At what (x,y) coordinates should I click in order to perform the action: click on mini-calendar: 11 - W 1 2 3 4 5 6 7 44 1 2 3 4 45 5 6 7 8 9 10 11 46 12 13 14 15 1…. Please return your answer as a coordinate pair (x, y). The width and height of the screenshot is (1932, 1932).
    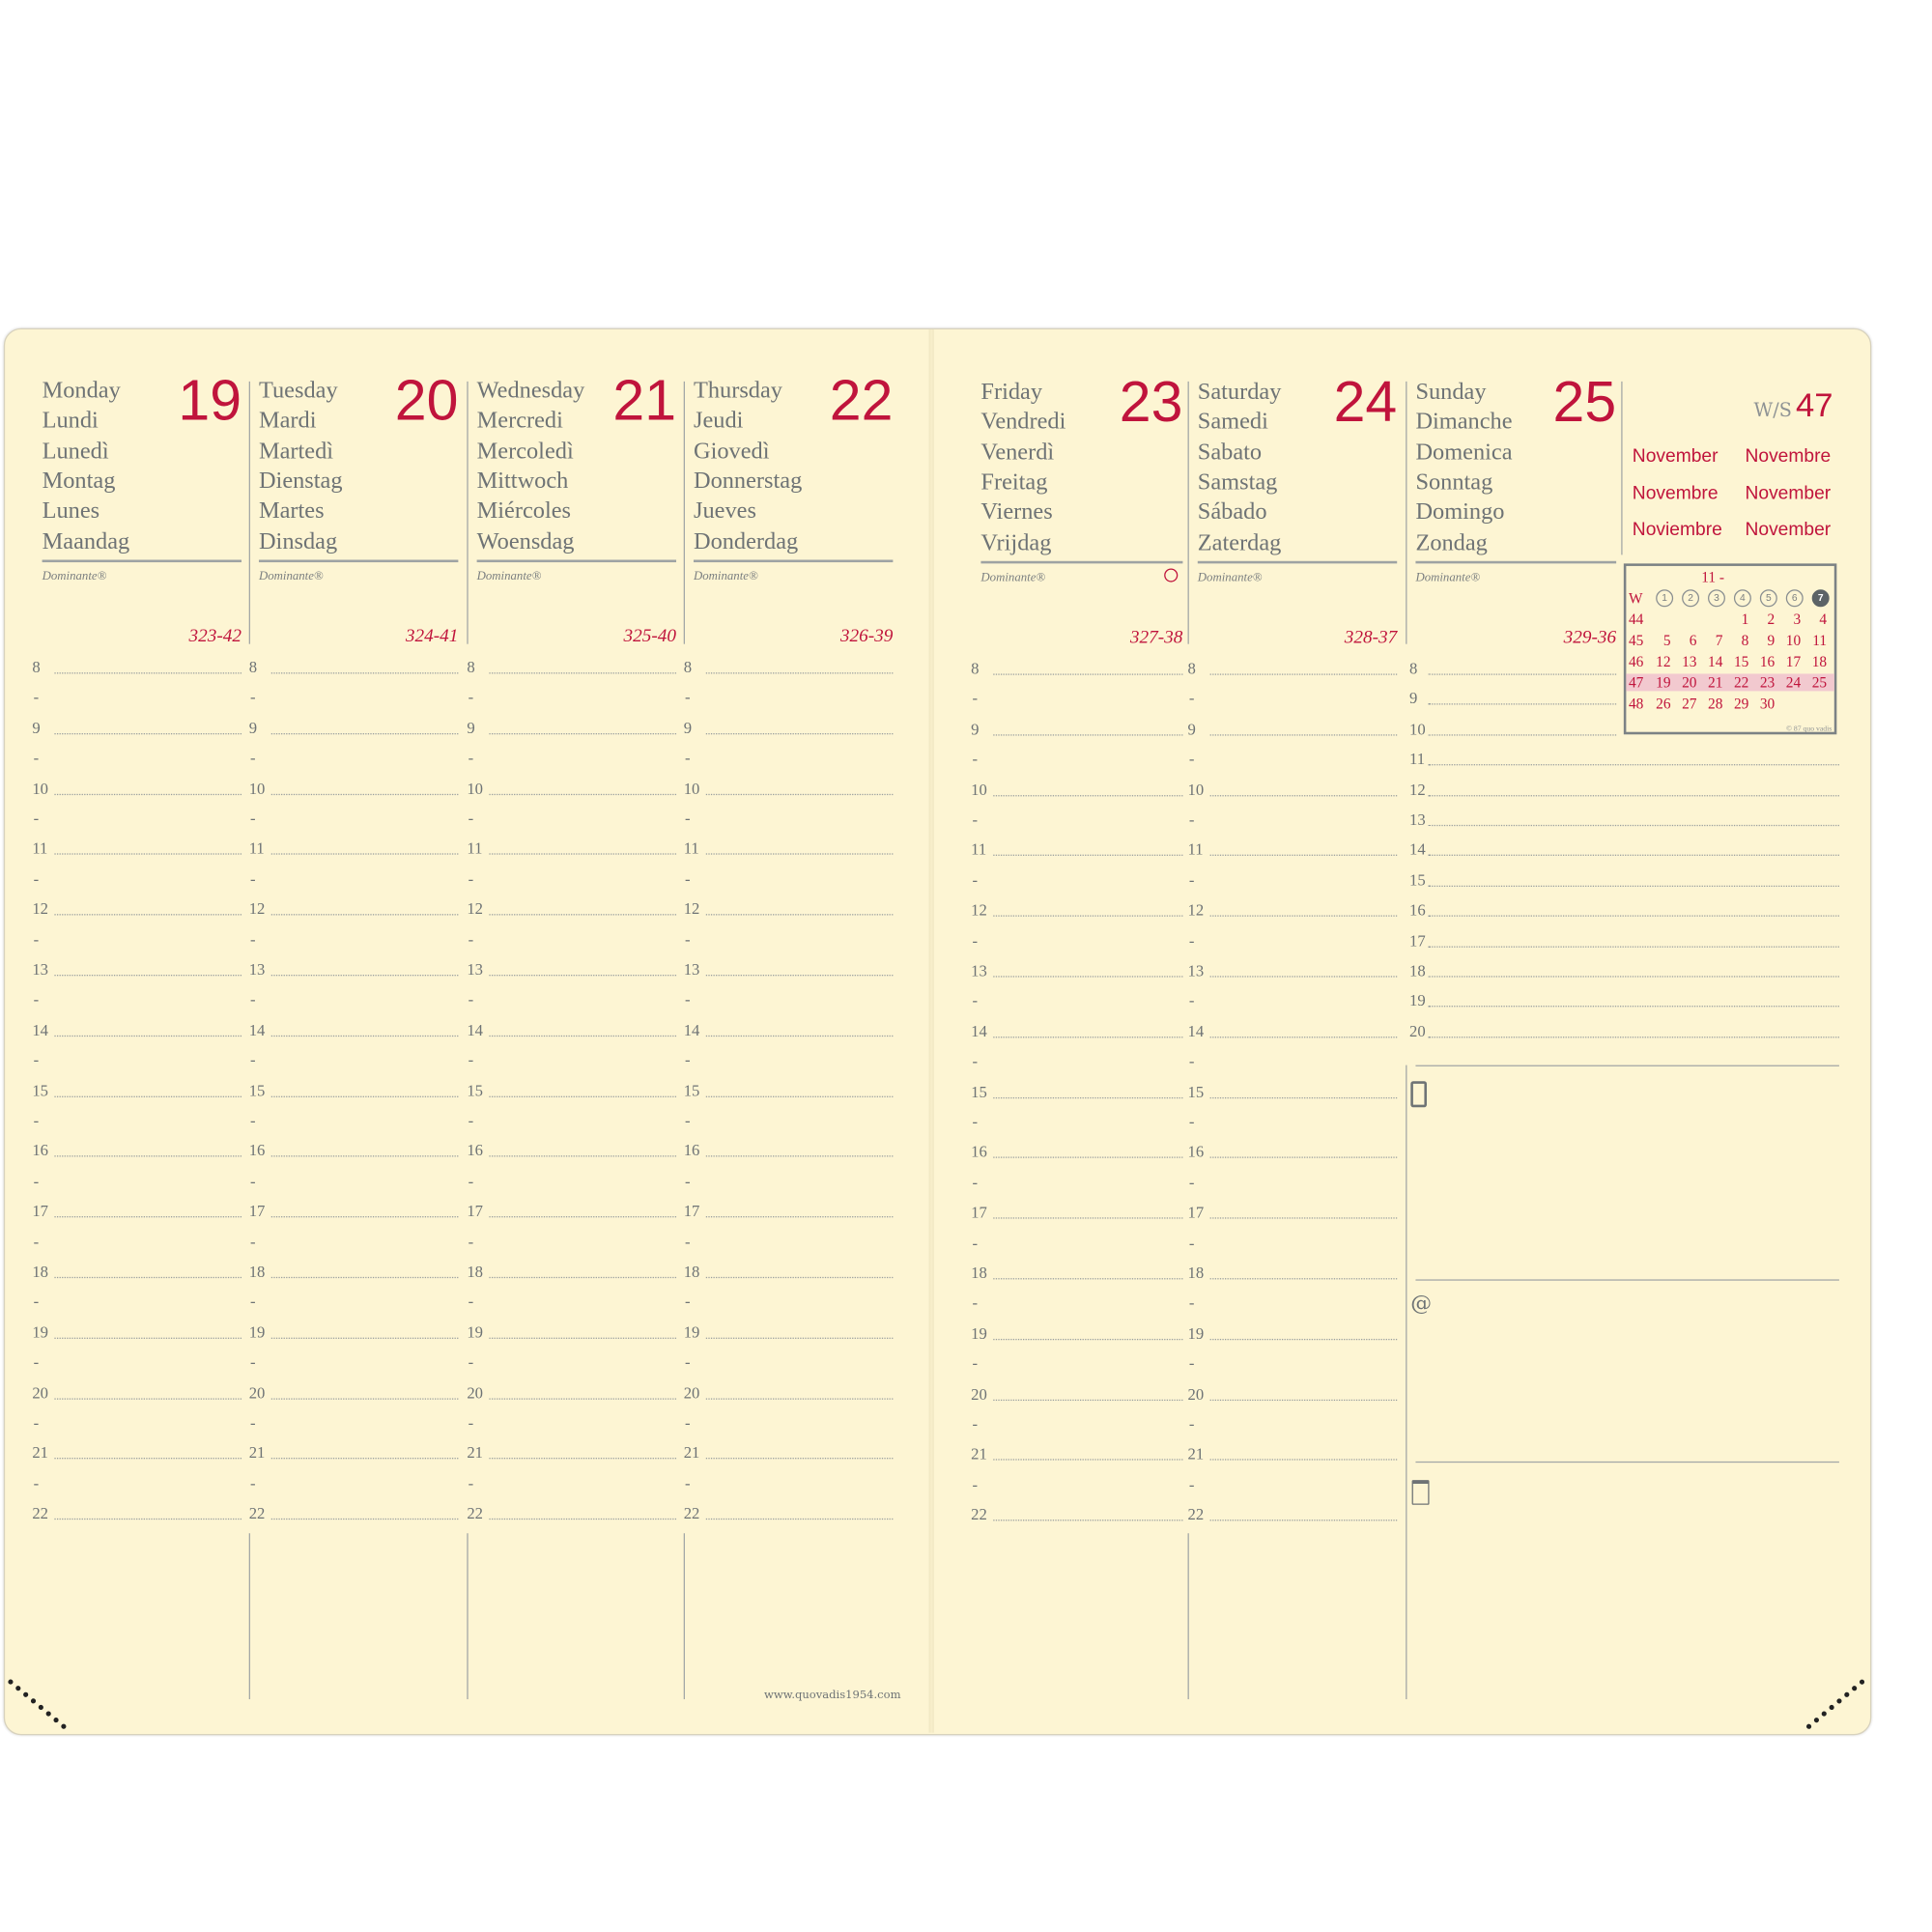
    Looking at the image, I should click on (1730, 649).